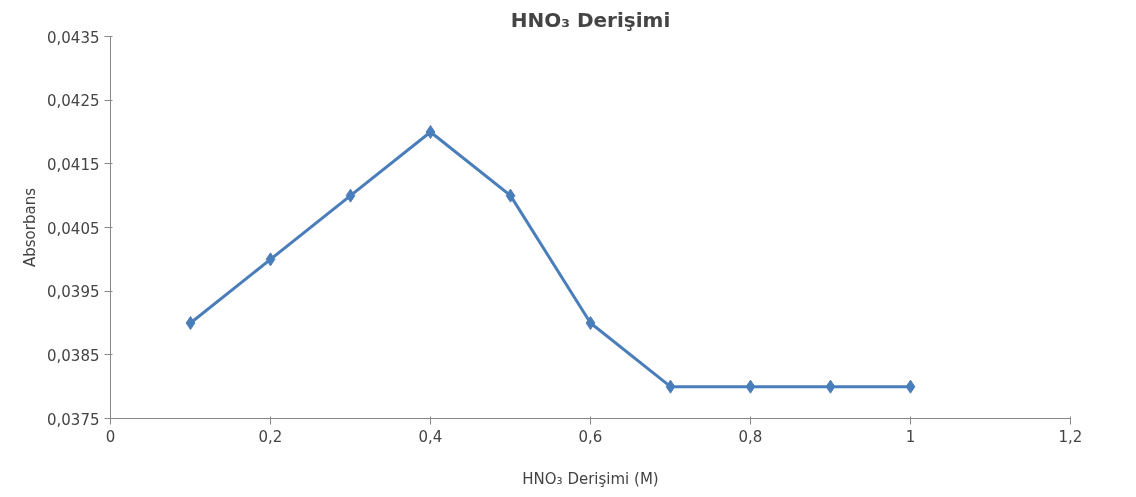 The image size is (1136, 497). What do you see at coordinates (30, 227) in the screenshot?
I see `y-axis-title: Absorbans` at bounding box center [30, 227].